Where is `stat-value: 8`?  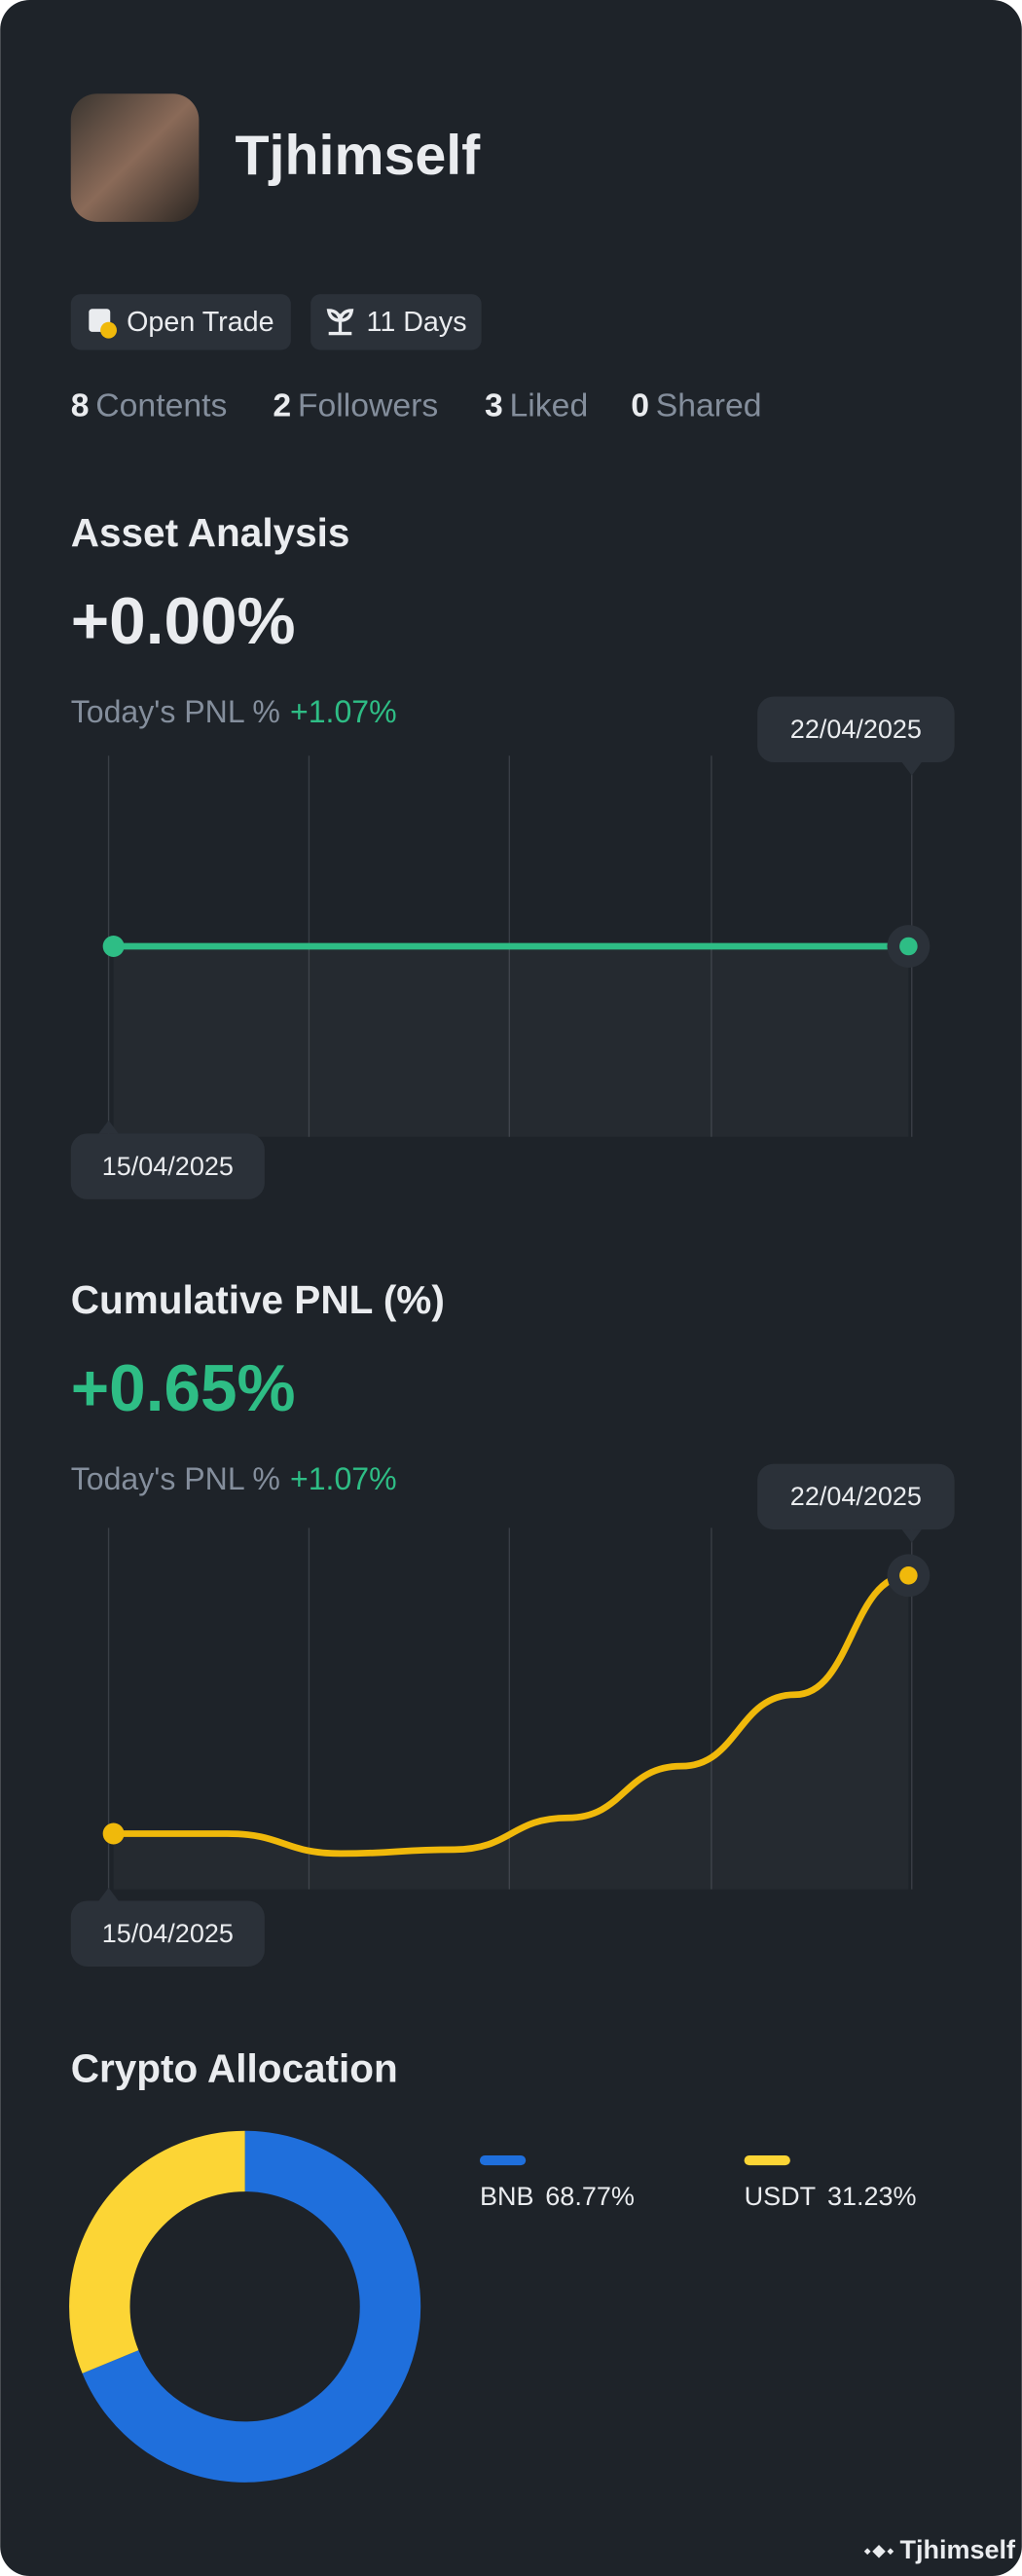 stat-value: 8 is located at coordinates (81, 404).